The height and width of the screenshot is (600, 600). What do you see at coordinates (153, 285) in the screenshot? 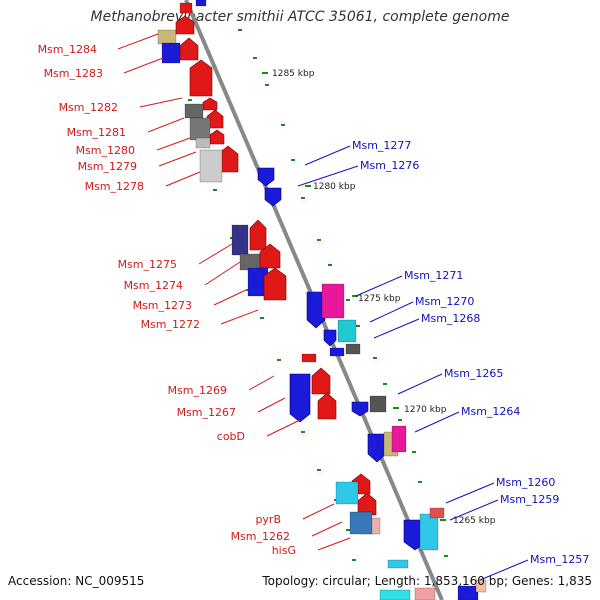
I see `gene-label-msm-1274: Msm_1274` at bounding box center [153, 285].